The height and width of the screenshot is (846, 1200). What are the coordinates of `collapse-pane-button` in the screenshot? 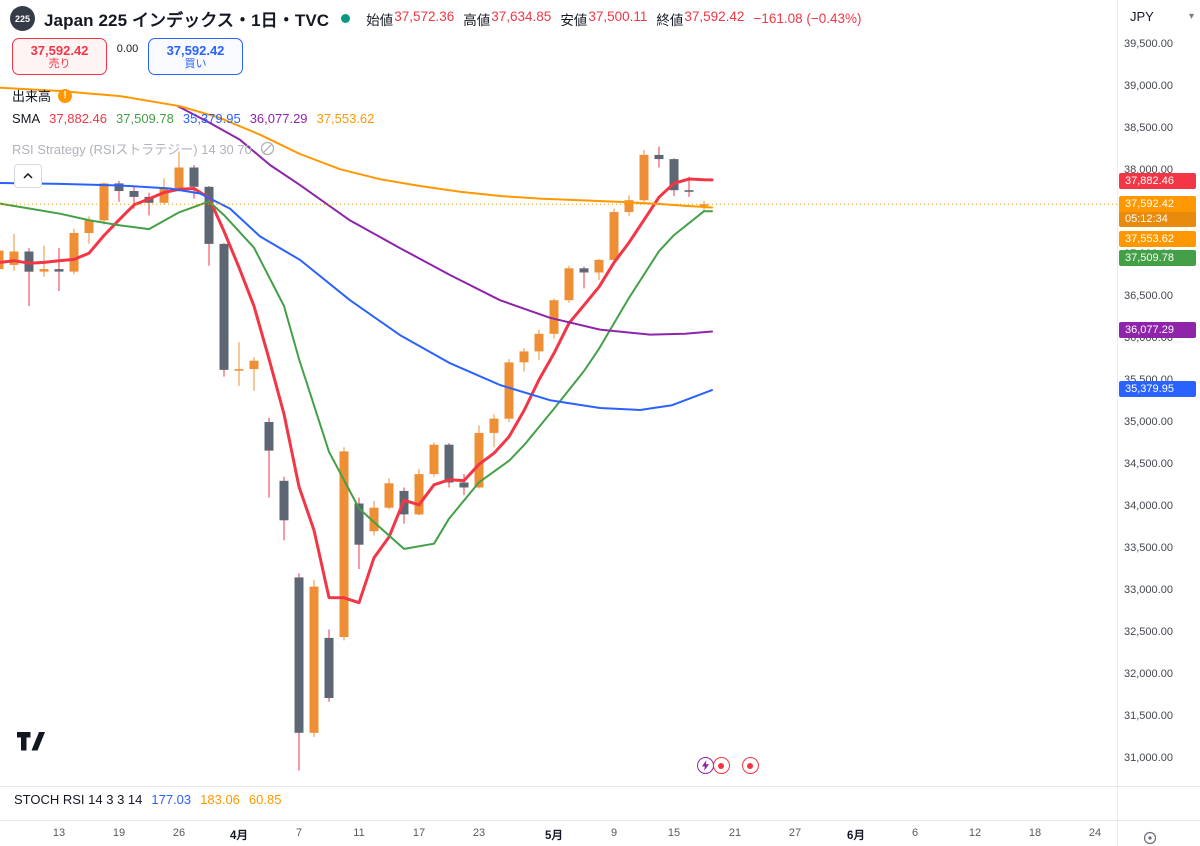 It's located at (28, 176).